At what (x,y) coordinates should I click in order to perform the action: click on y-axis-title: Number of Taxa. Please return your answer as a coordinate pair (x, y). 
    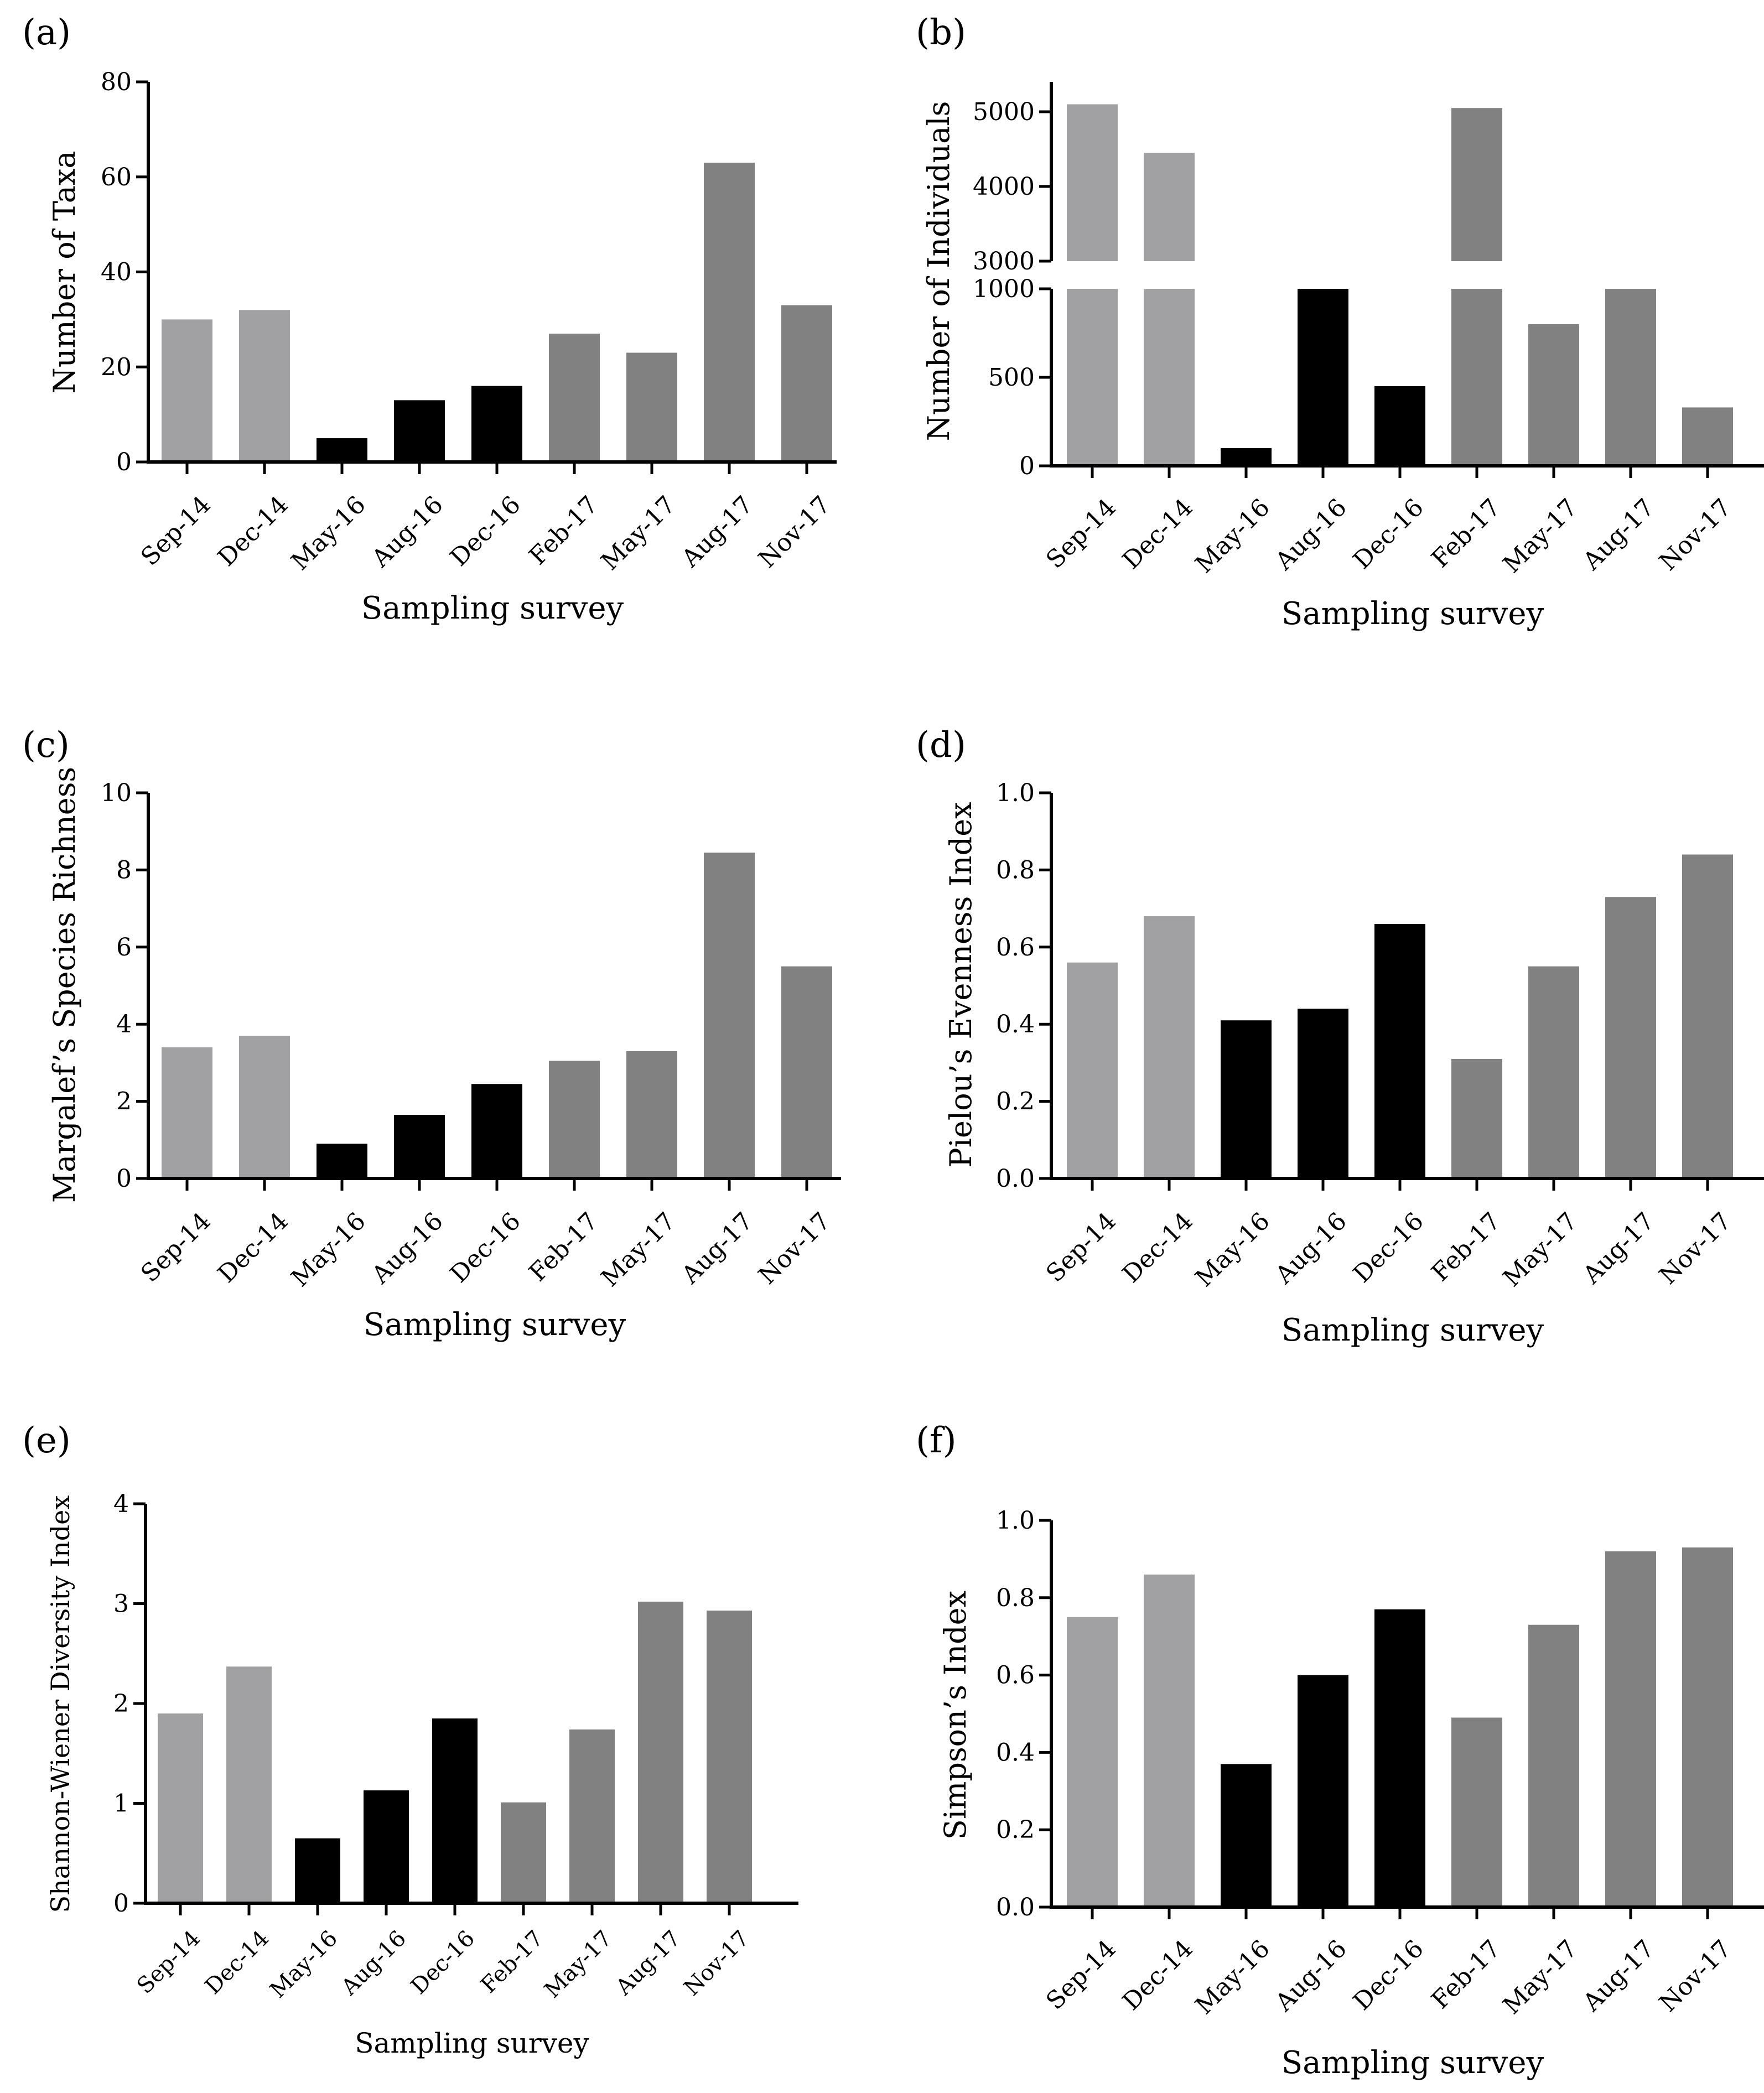
    Looking at the image, I should click on (64, 271).